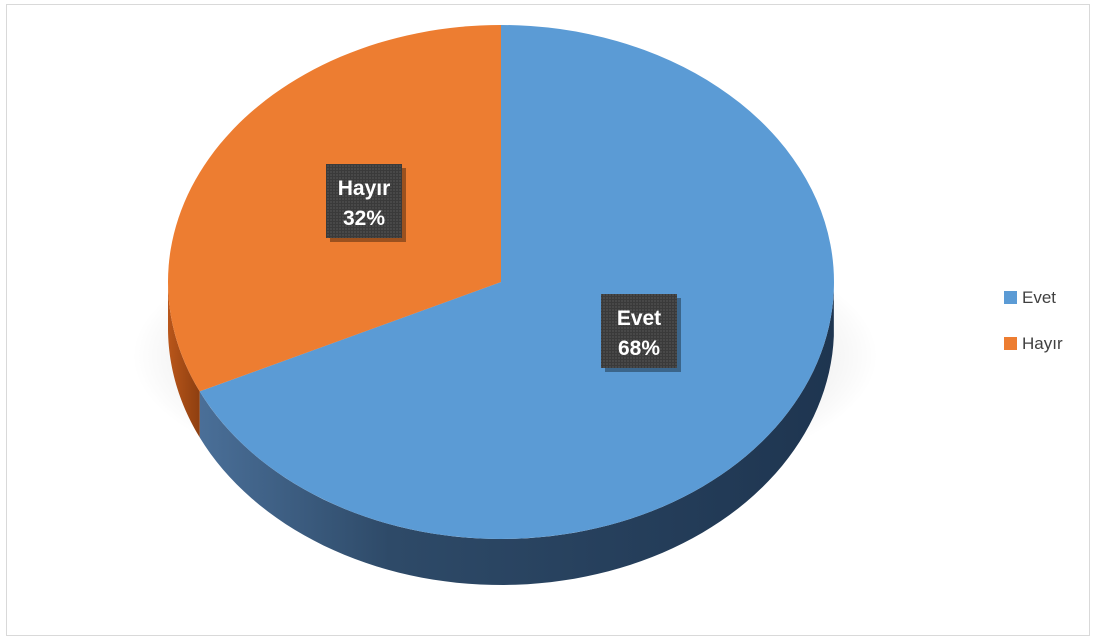  Describe the element at coordinates (639, 318) in the screenshot. I see `data-label-category: Evet` at that location.